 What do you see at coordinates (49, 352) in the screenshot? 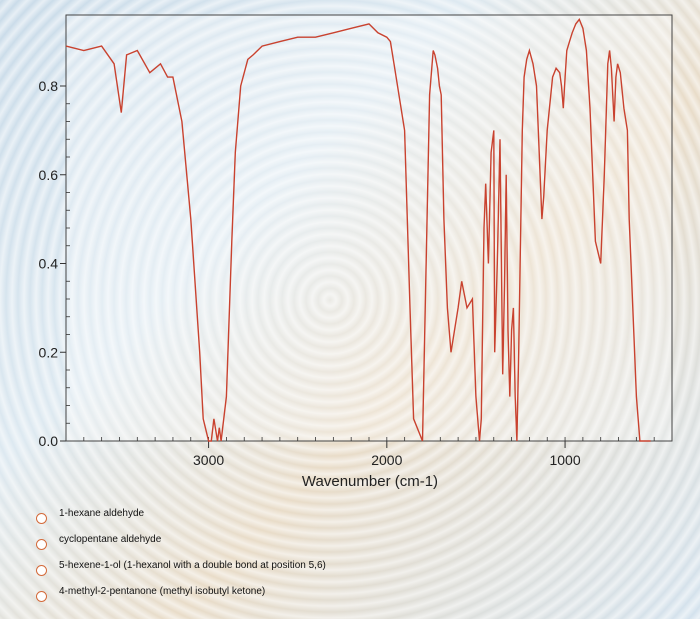
I see `y-tick-label: 0.2` at bounding box center [49, 352].